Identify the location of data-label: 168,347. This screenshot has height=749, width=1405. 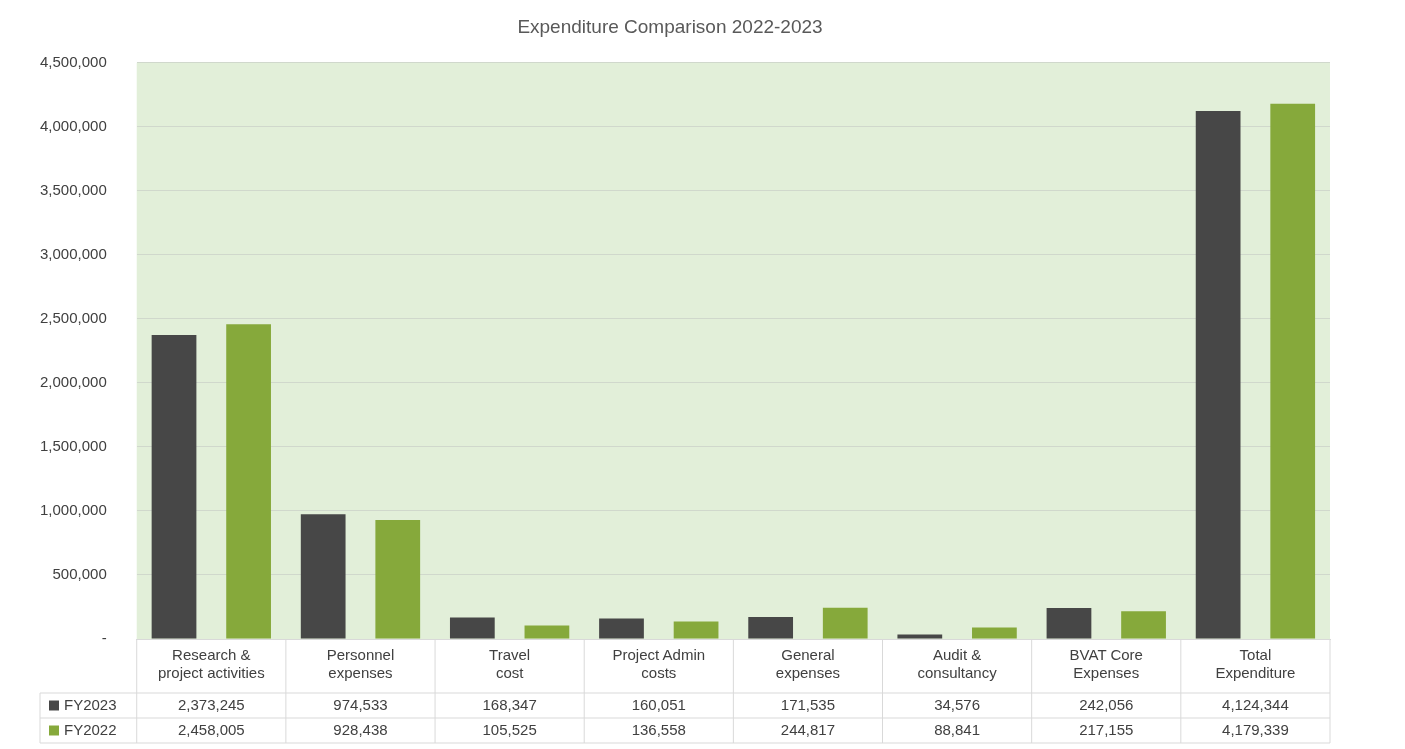
(509, 704).